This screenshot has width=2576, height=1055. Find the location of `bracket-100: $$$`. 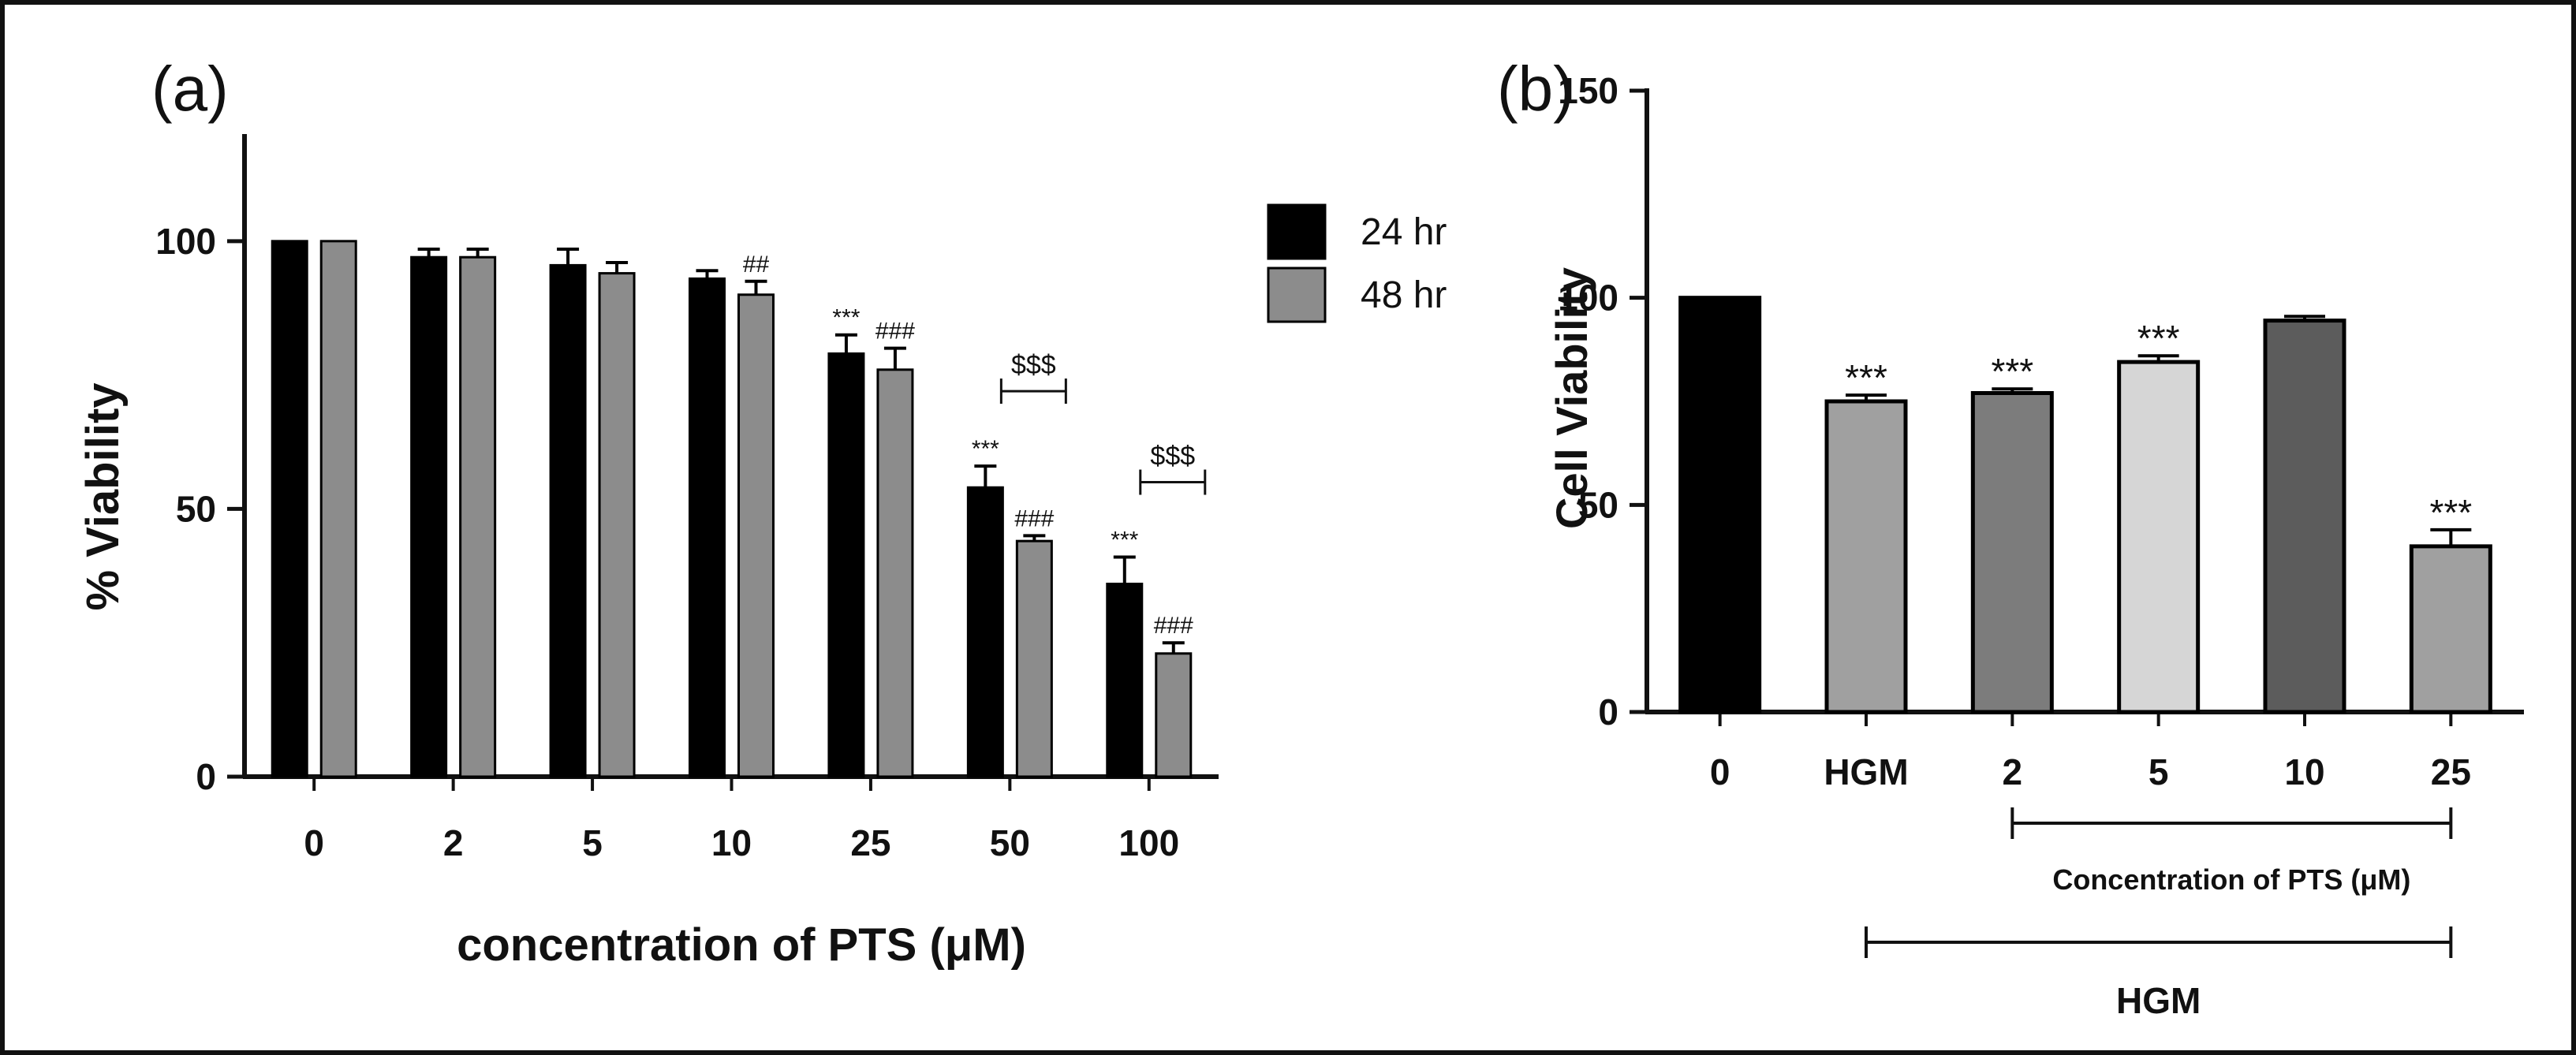

bracket-100: $$$ is located at coordinates (1173, 468).